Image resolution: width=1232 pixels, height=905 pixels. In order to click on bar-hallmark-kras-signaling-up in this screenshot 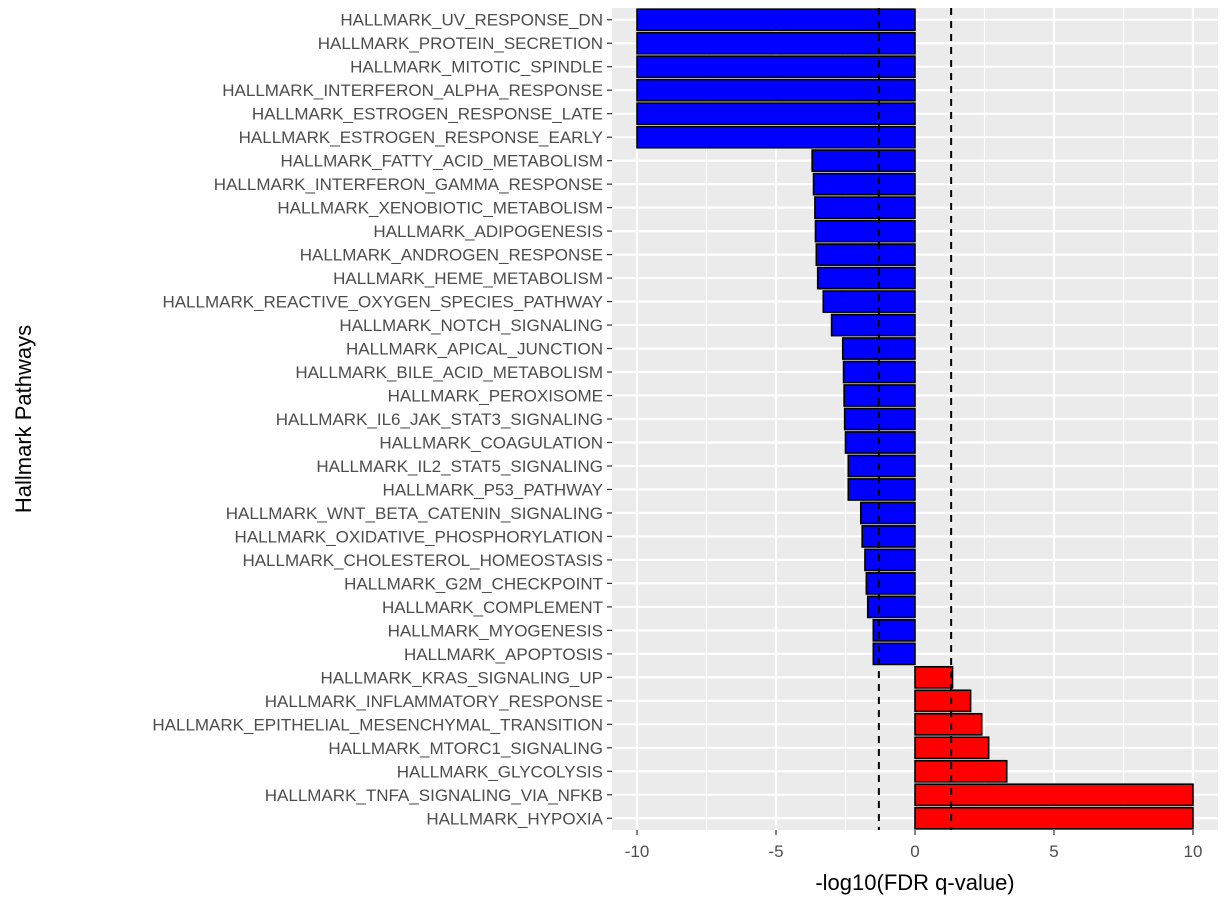, I will do `click(934, 677)`.